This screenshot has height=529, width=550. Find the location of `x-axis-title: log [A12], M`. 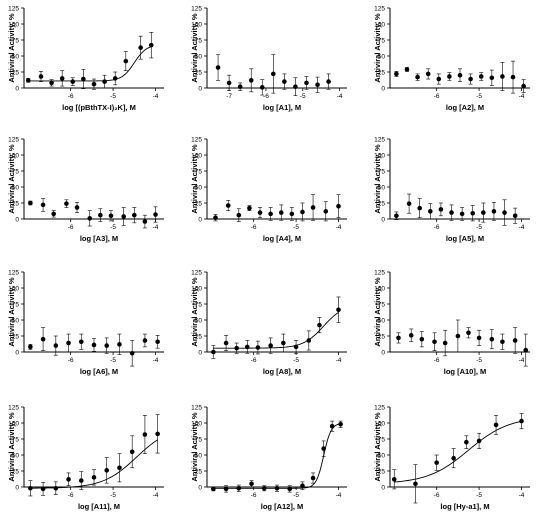

x-axis-title: log [A12], M is located at coordinates (282, 506).